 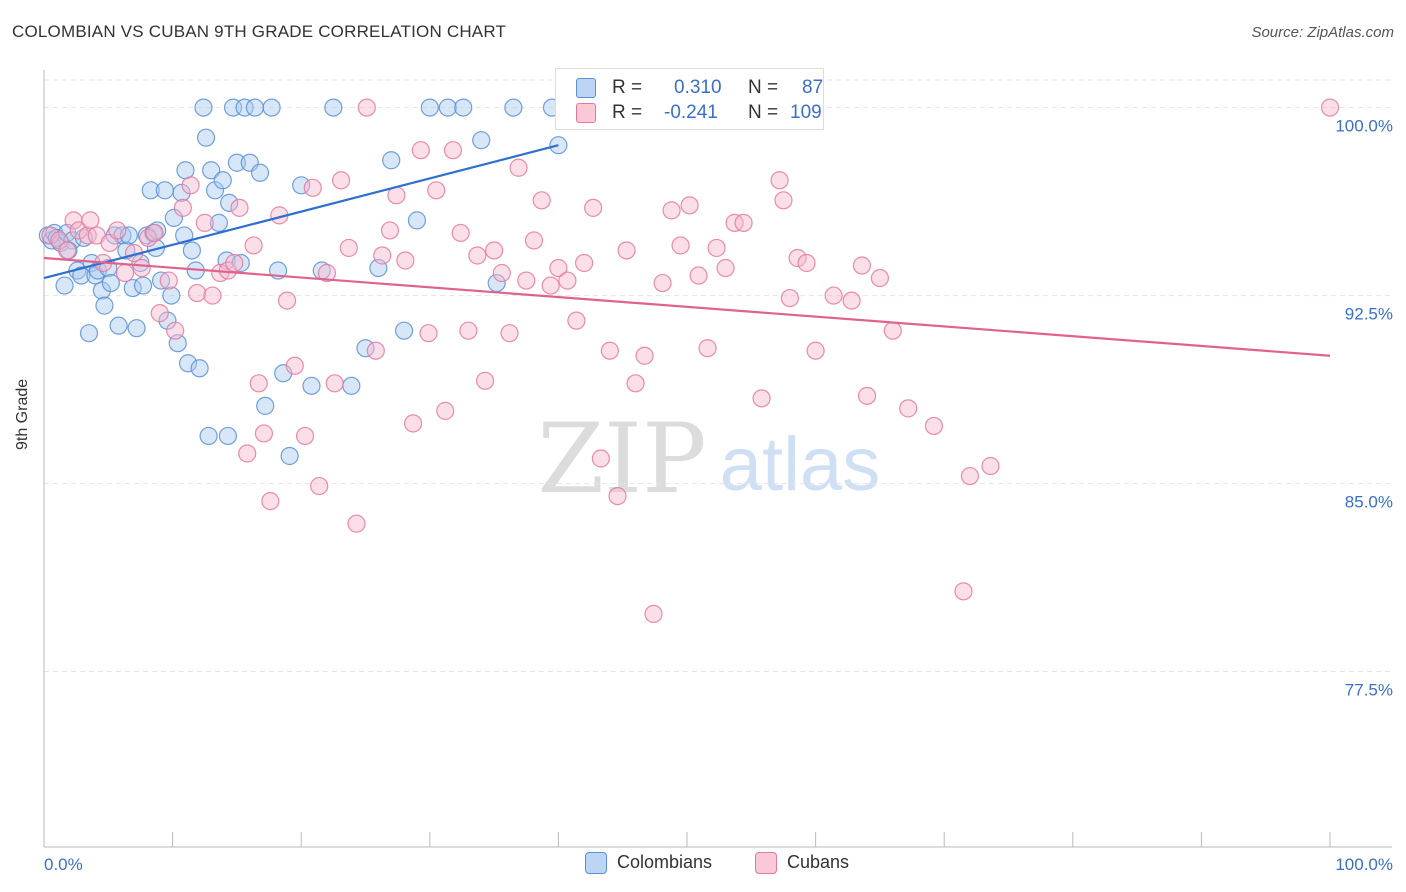 I want to click on r-label: R =, so click(x=627, y=112).